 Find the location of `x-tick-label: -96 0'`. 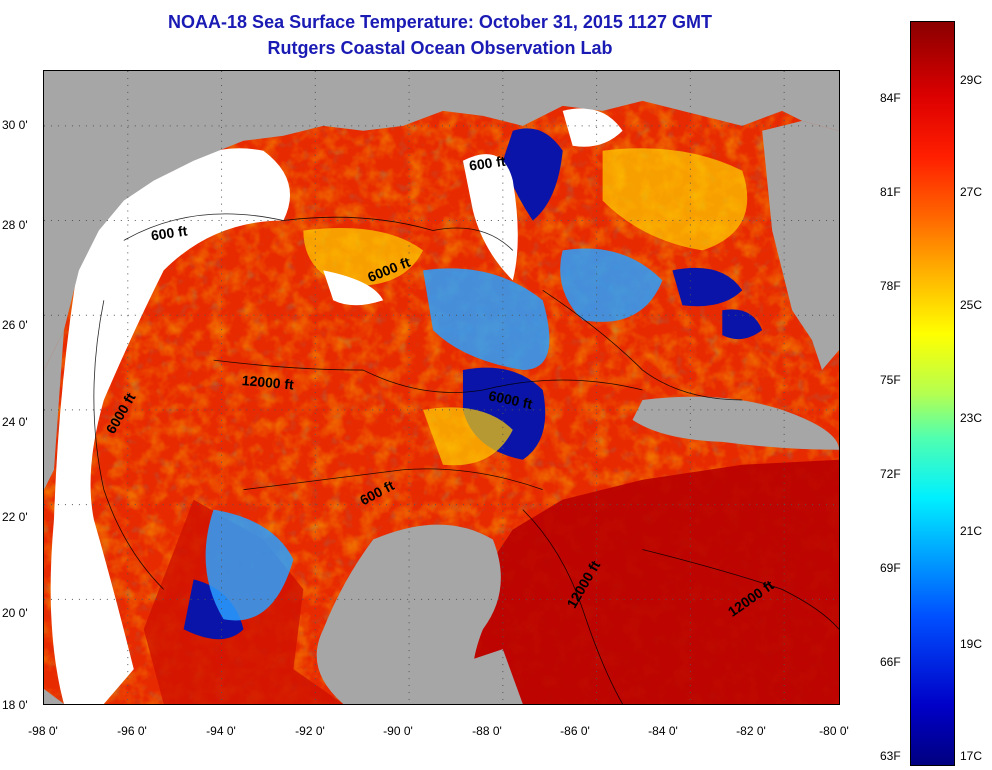

x-tick-label: -96 0' is located at coordinates (132, 731).